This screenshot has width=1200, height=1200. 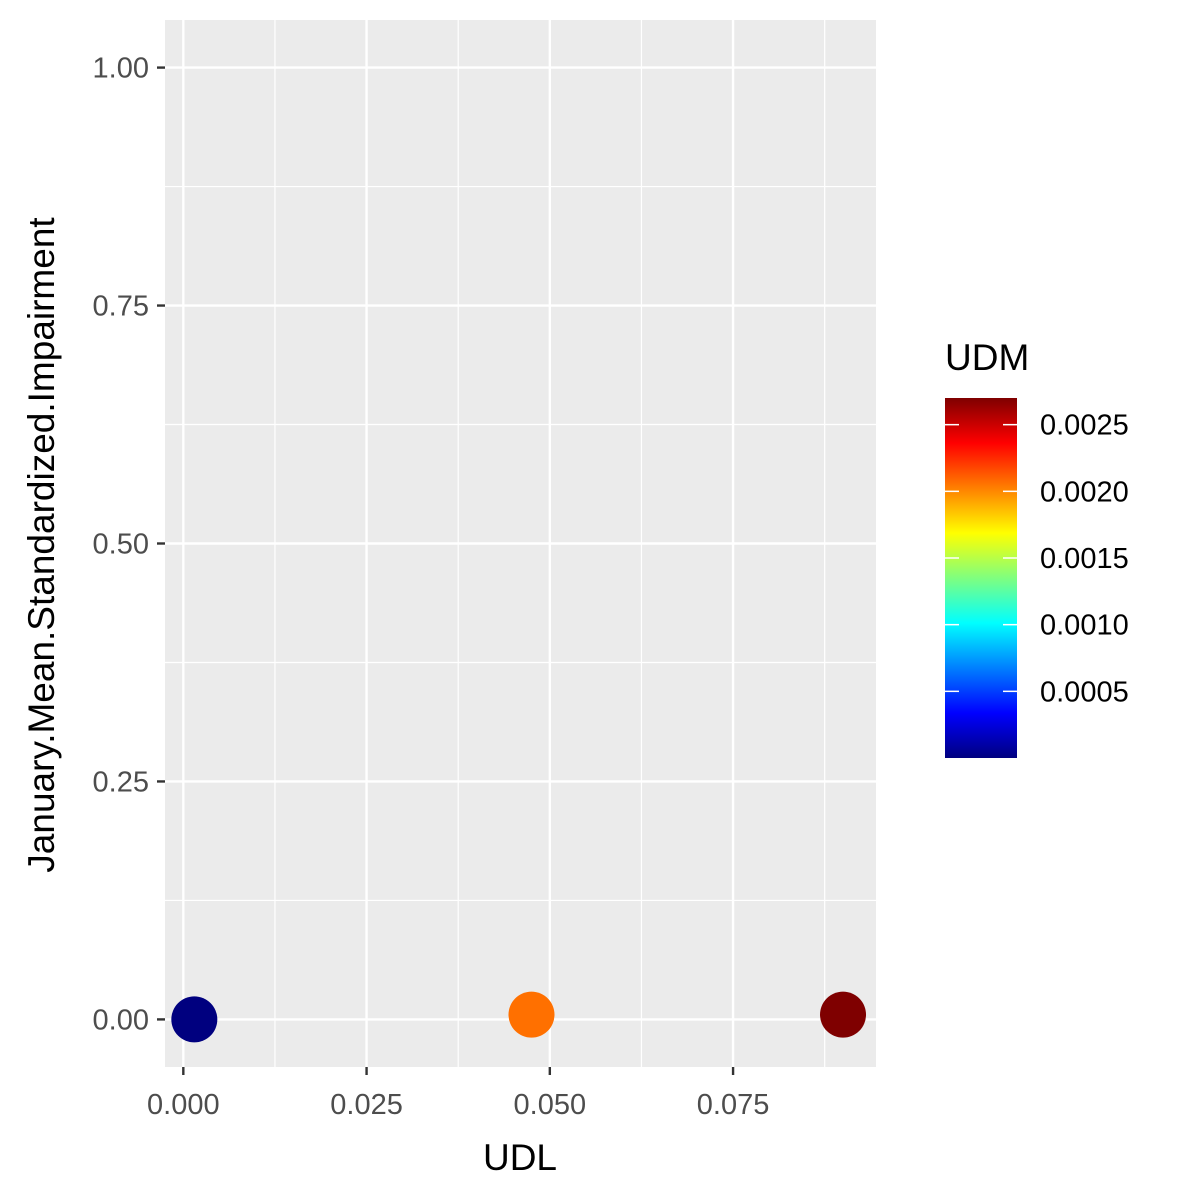 What do you see at coordinates (366, 1105) in the screenshot?
I see `x-tick-label: 0.025` at bounding box center [366, 1105].